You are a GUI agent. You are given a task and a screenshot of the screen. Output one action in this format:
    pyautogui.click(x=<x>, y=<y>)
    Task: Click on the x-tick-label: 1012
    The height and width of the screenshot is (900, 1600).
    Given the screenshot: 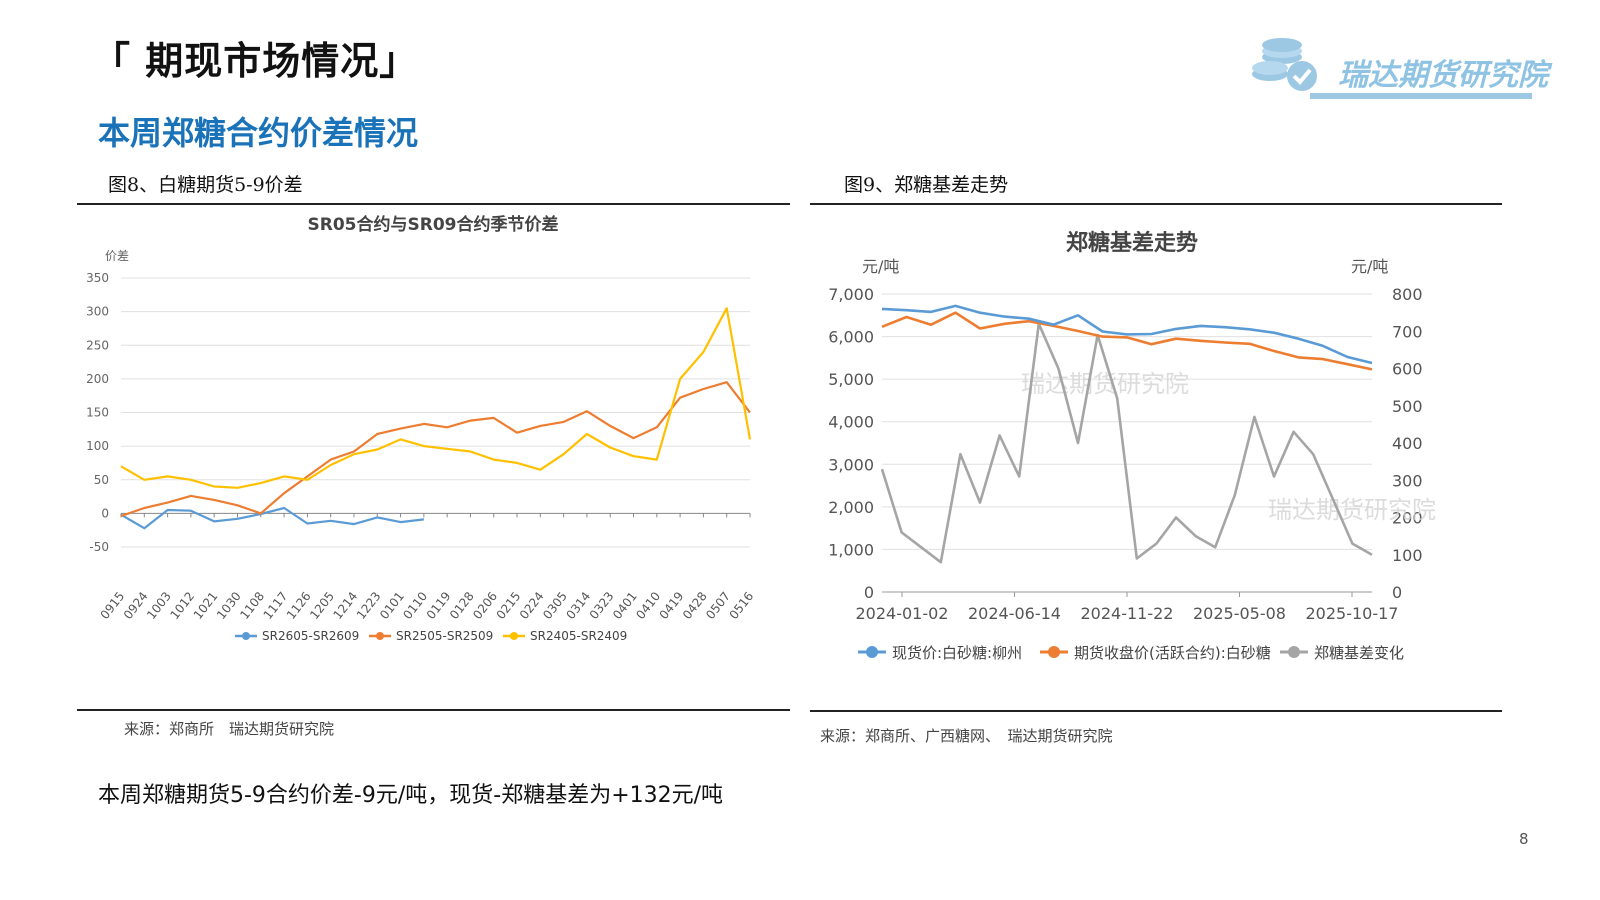 What is the action you would take?
    pyautogui.click(x=182, y=605)
    